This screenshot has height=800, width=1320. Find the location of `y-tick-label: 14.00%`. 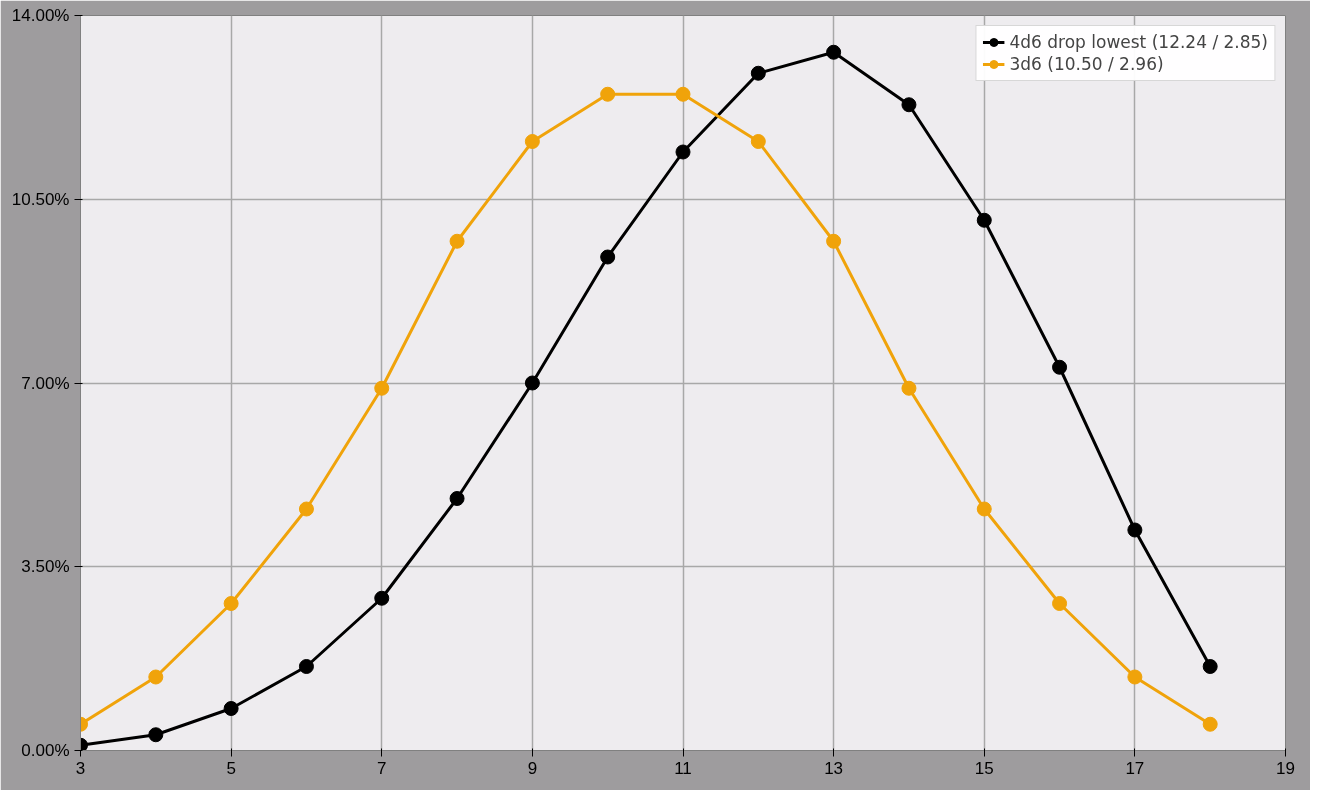

y-tick-label: 14.00% is located at coordinates (40, 15).